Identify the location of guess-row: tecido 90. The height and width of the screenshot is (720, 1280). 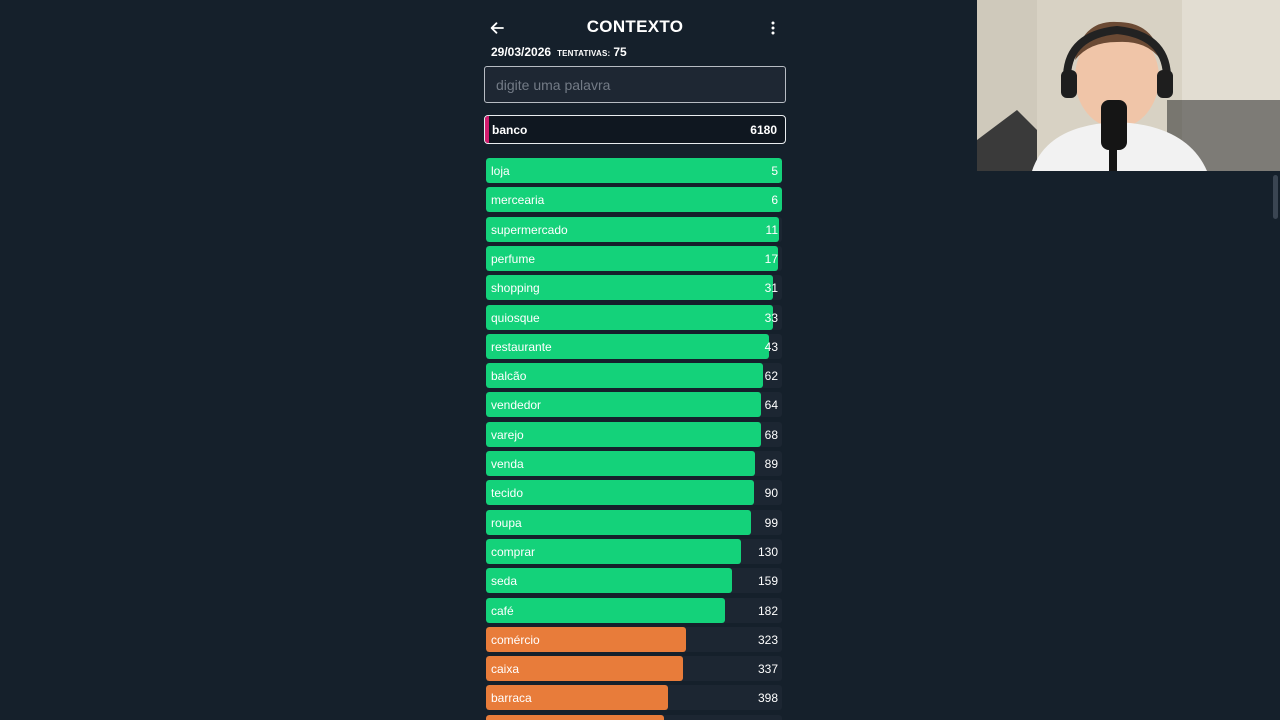
(634, 492).